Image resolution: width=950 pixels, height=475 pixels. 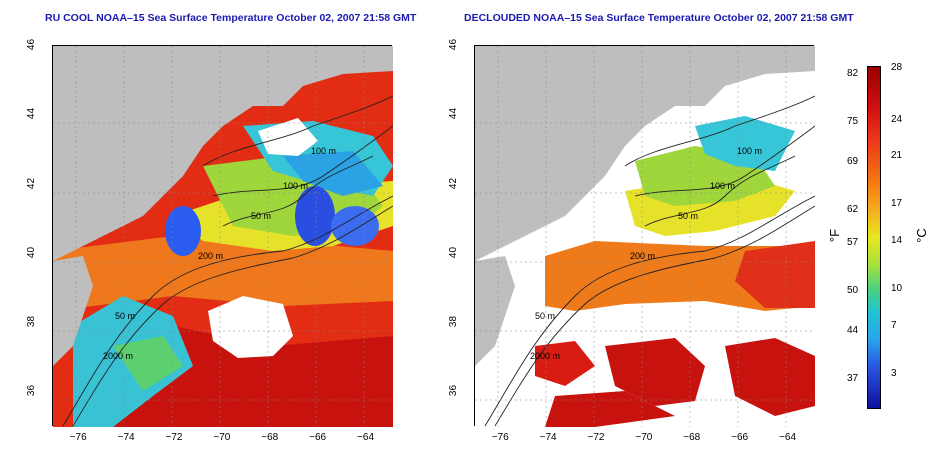 What do you see at coordinates (853, 73) in the screenshot?
I see `fahrenheit-tick-label: 82` at bounding box center [853, 73].